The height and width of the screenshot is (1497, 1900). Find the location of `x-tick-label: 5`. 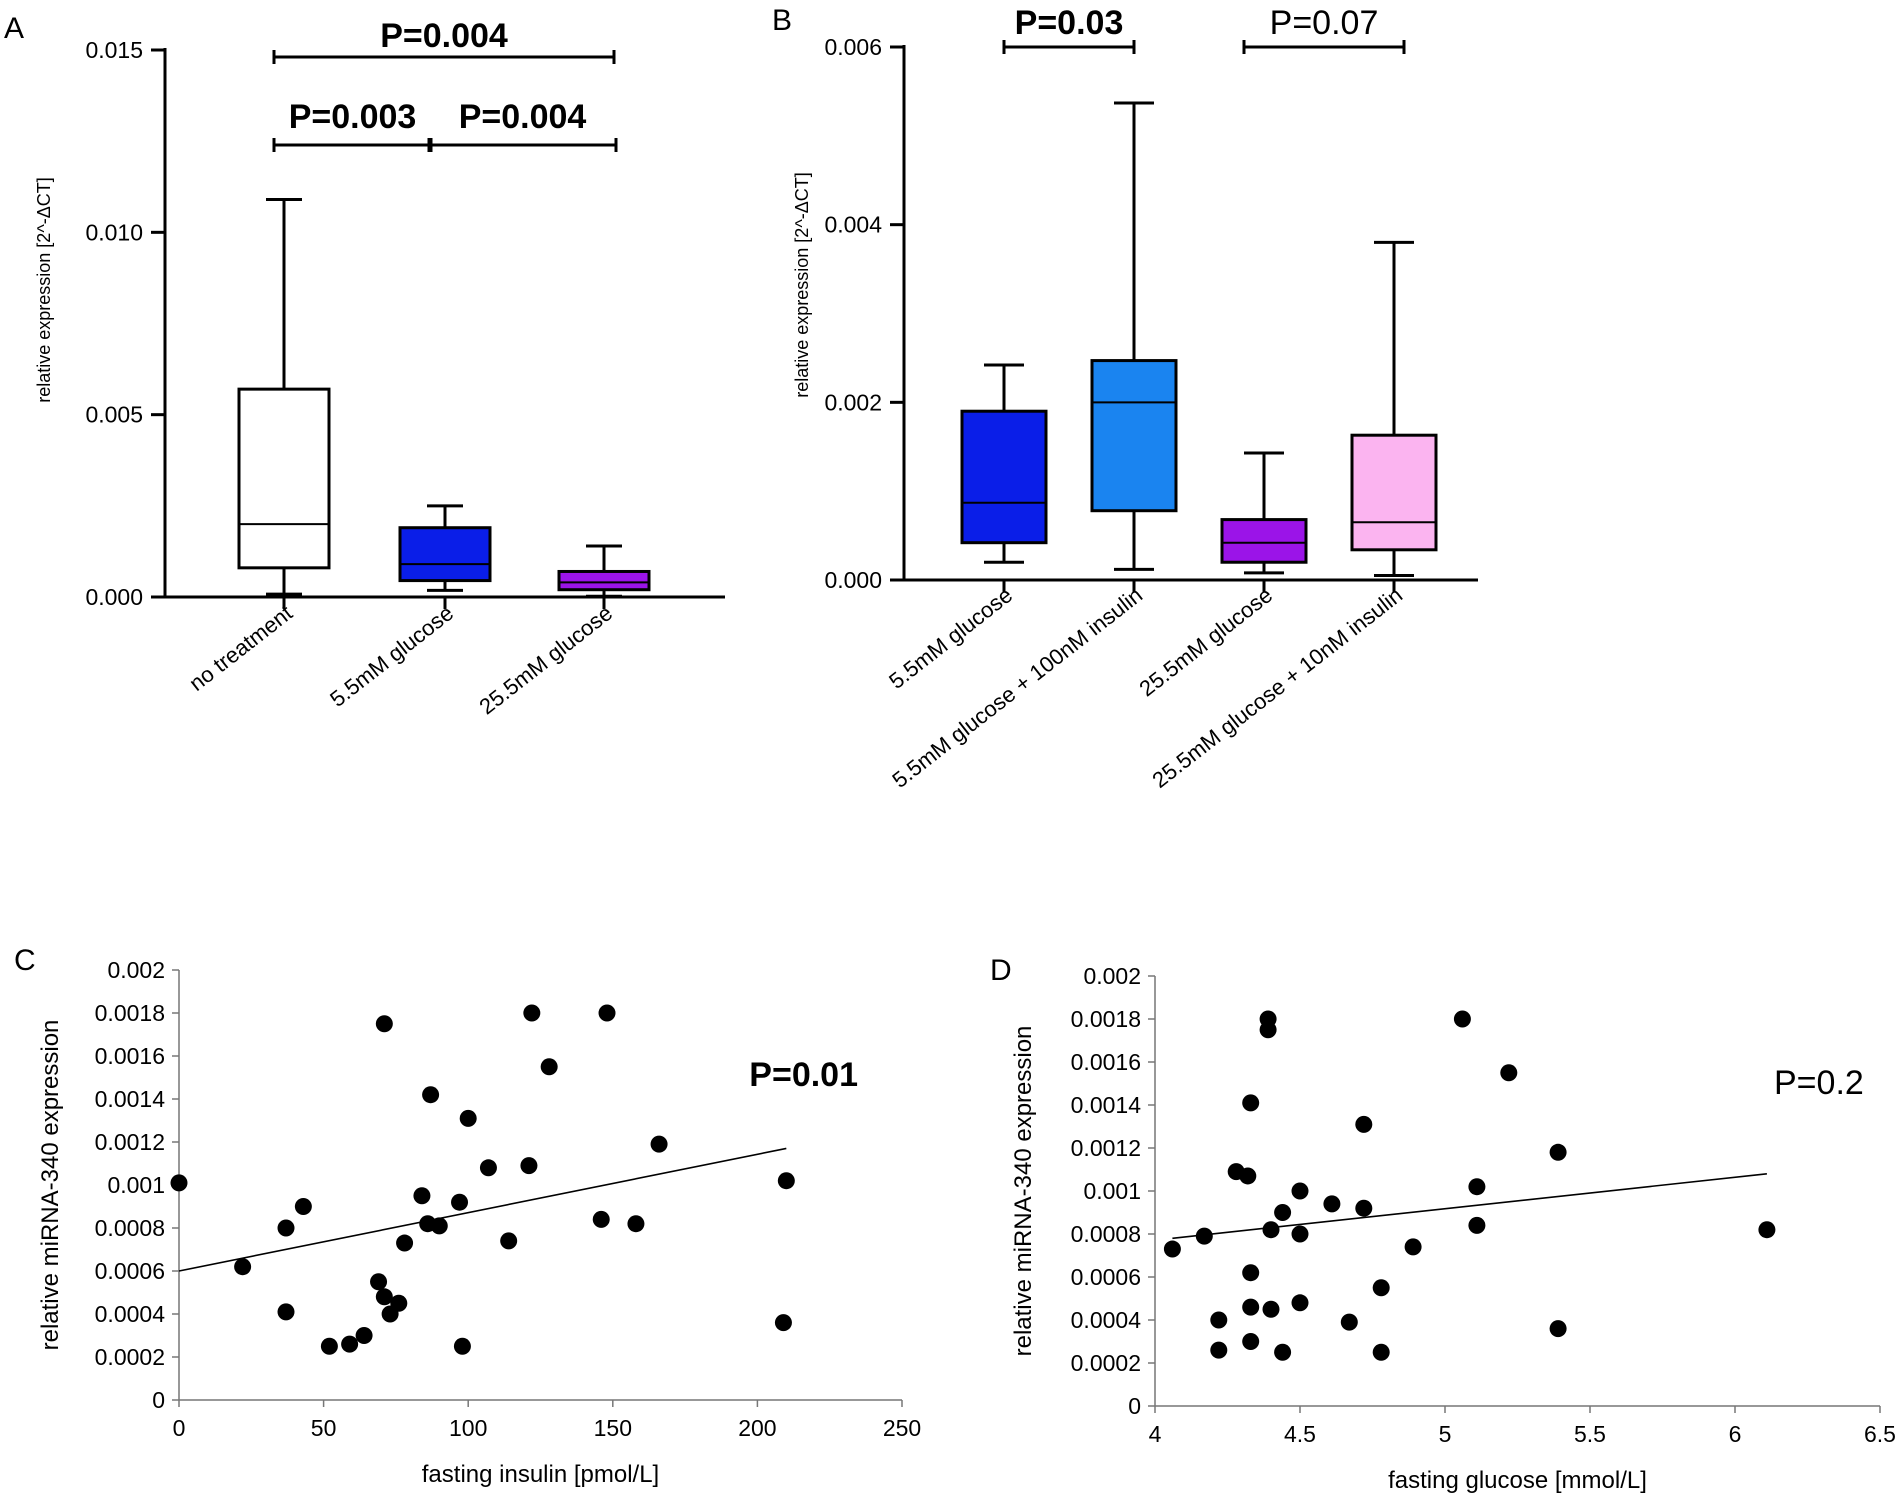

x-tick-label: 5 is located at coordinates (1445, 1434).